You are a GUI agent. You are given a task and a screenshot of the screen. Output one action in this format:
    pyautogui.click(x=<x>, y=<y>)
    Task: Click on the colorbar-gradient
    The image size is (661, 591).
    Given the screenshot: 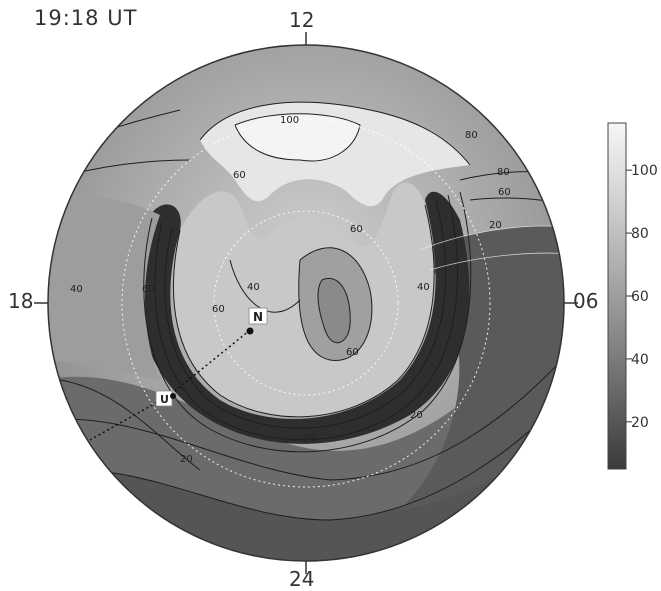 What is the action you would take?
    pyautogui.click(x=617, y=296)
    